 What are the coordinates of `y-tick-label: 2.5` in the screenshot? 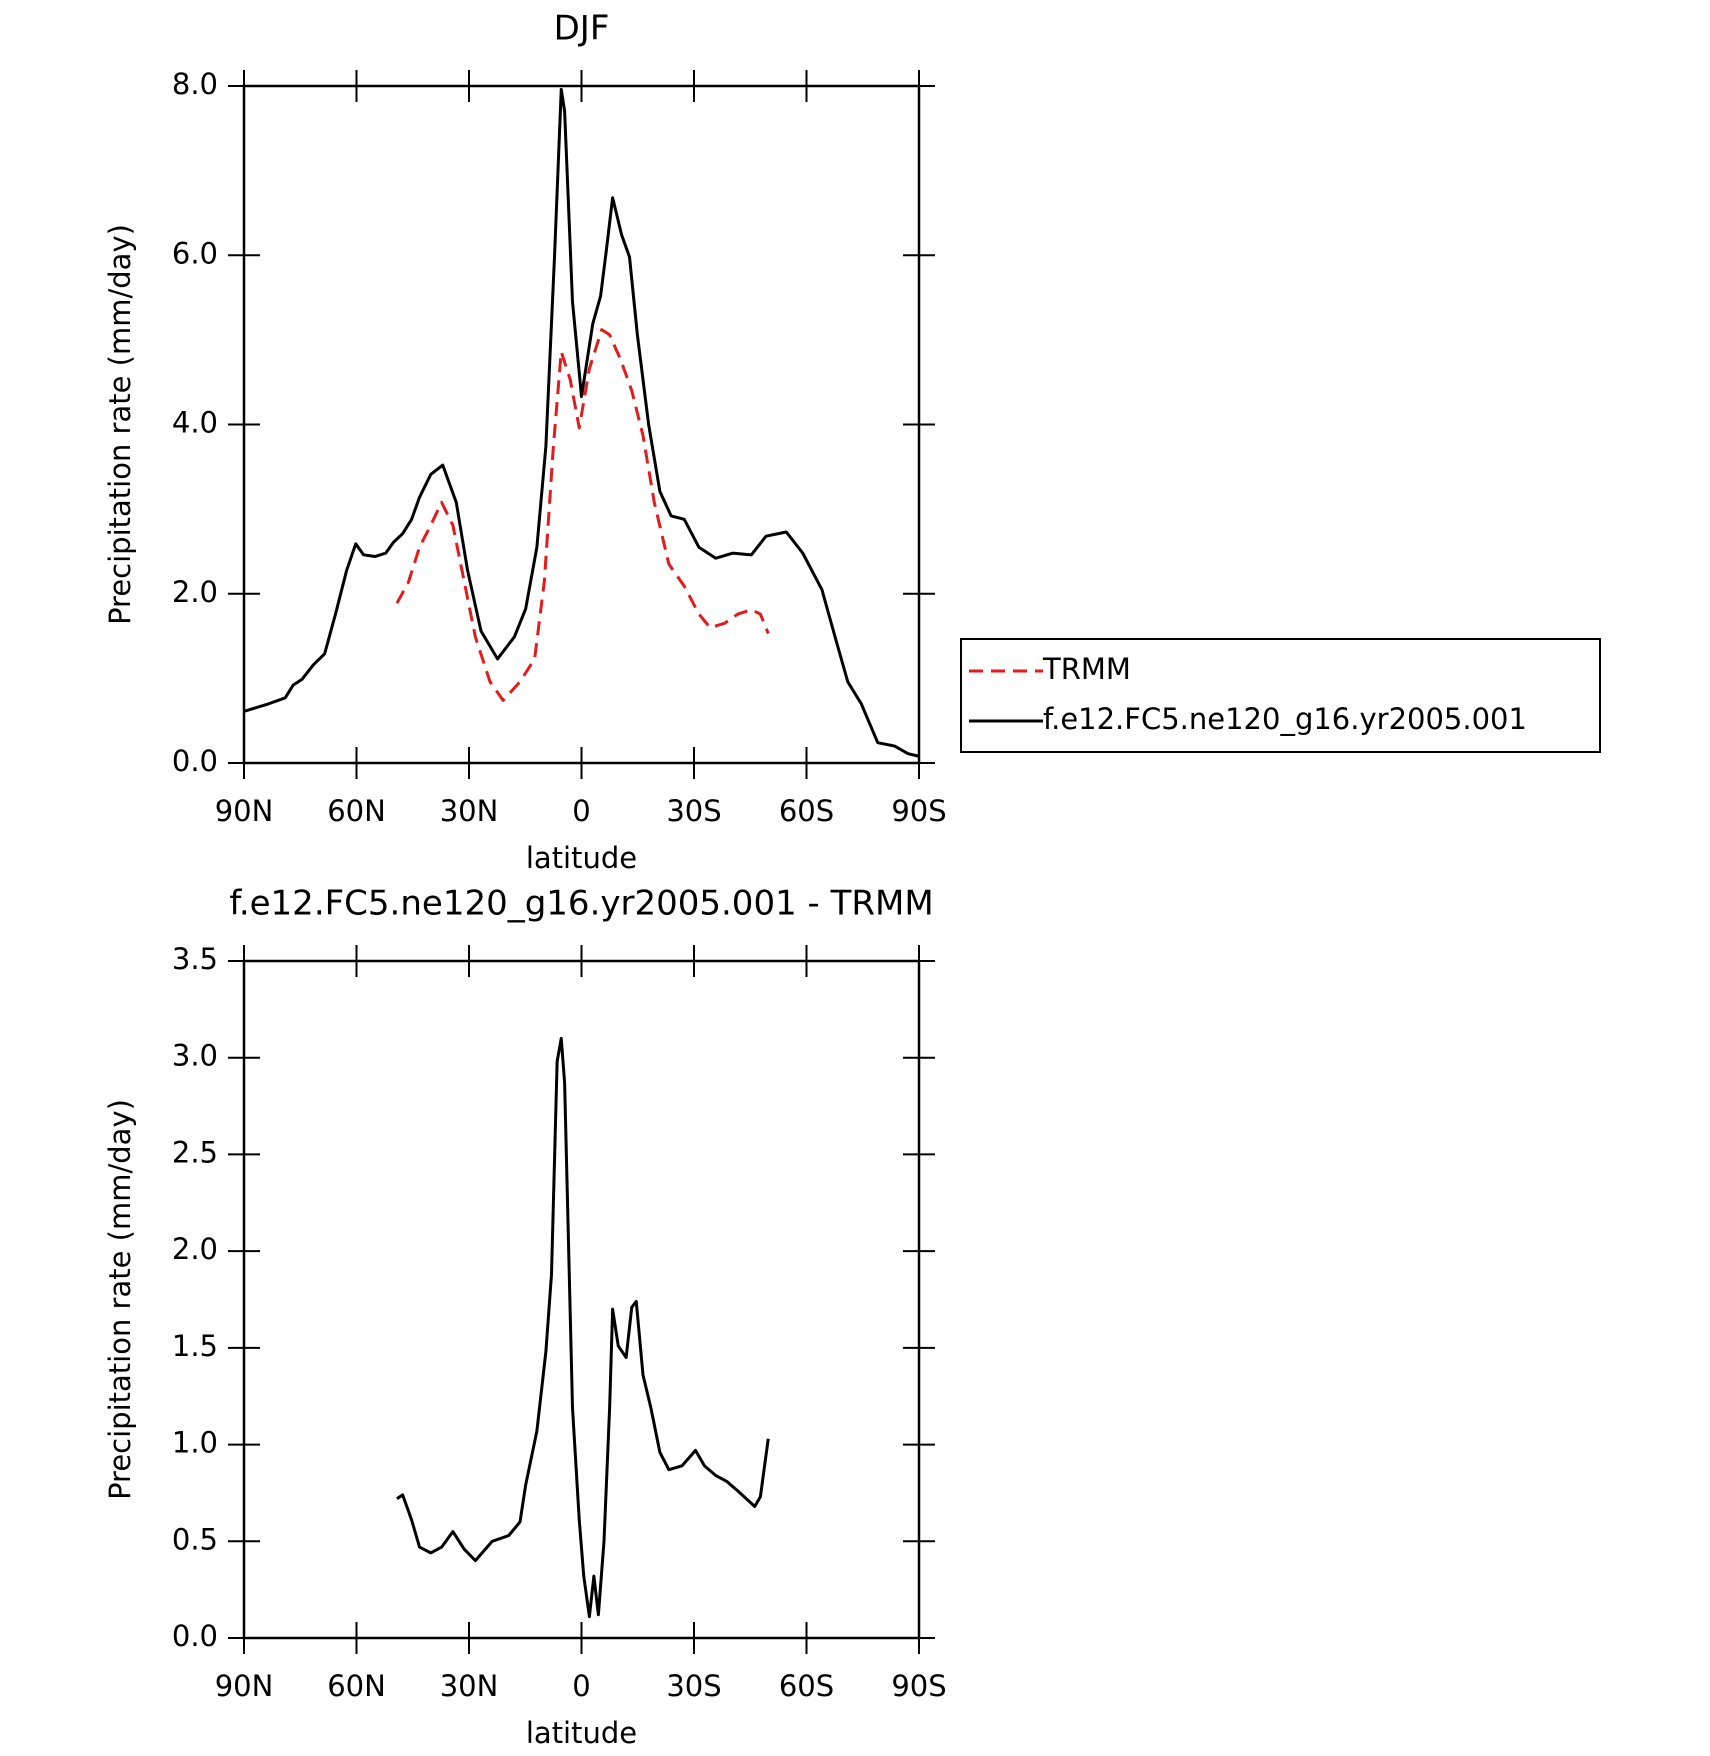 It's located at (195, 1152).